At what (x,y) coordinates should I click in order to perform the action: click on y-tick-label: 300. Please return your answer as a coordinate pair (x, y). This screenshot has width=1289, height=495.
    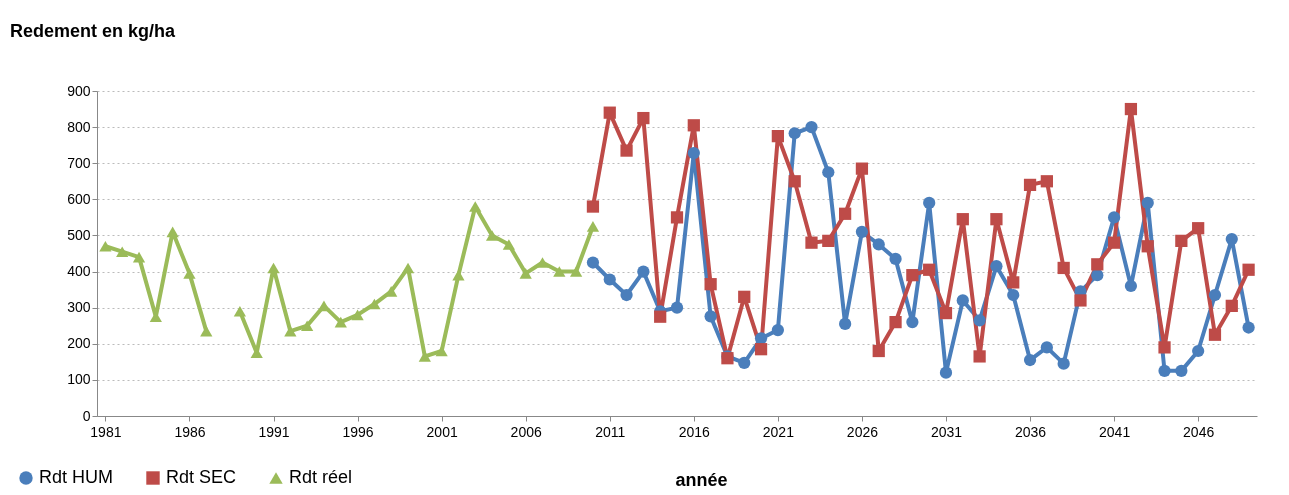
    Looking at the image, I should click on (79, 307).